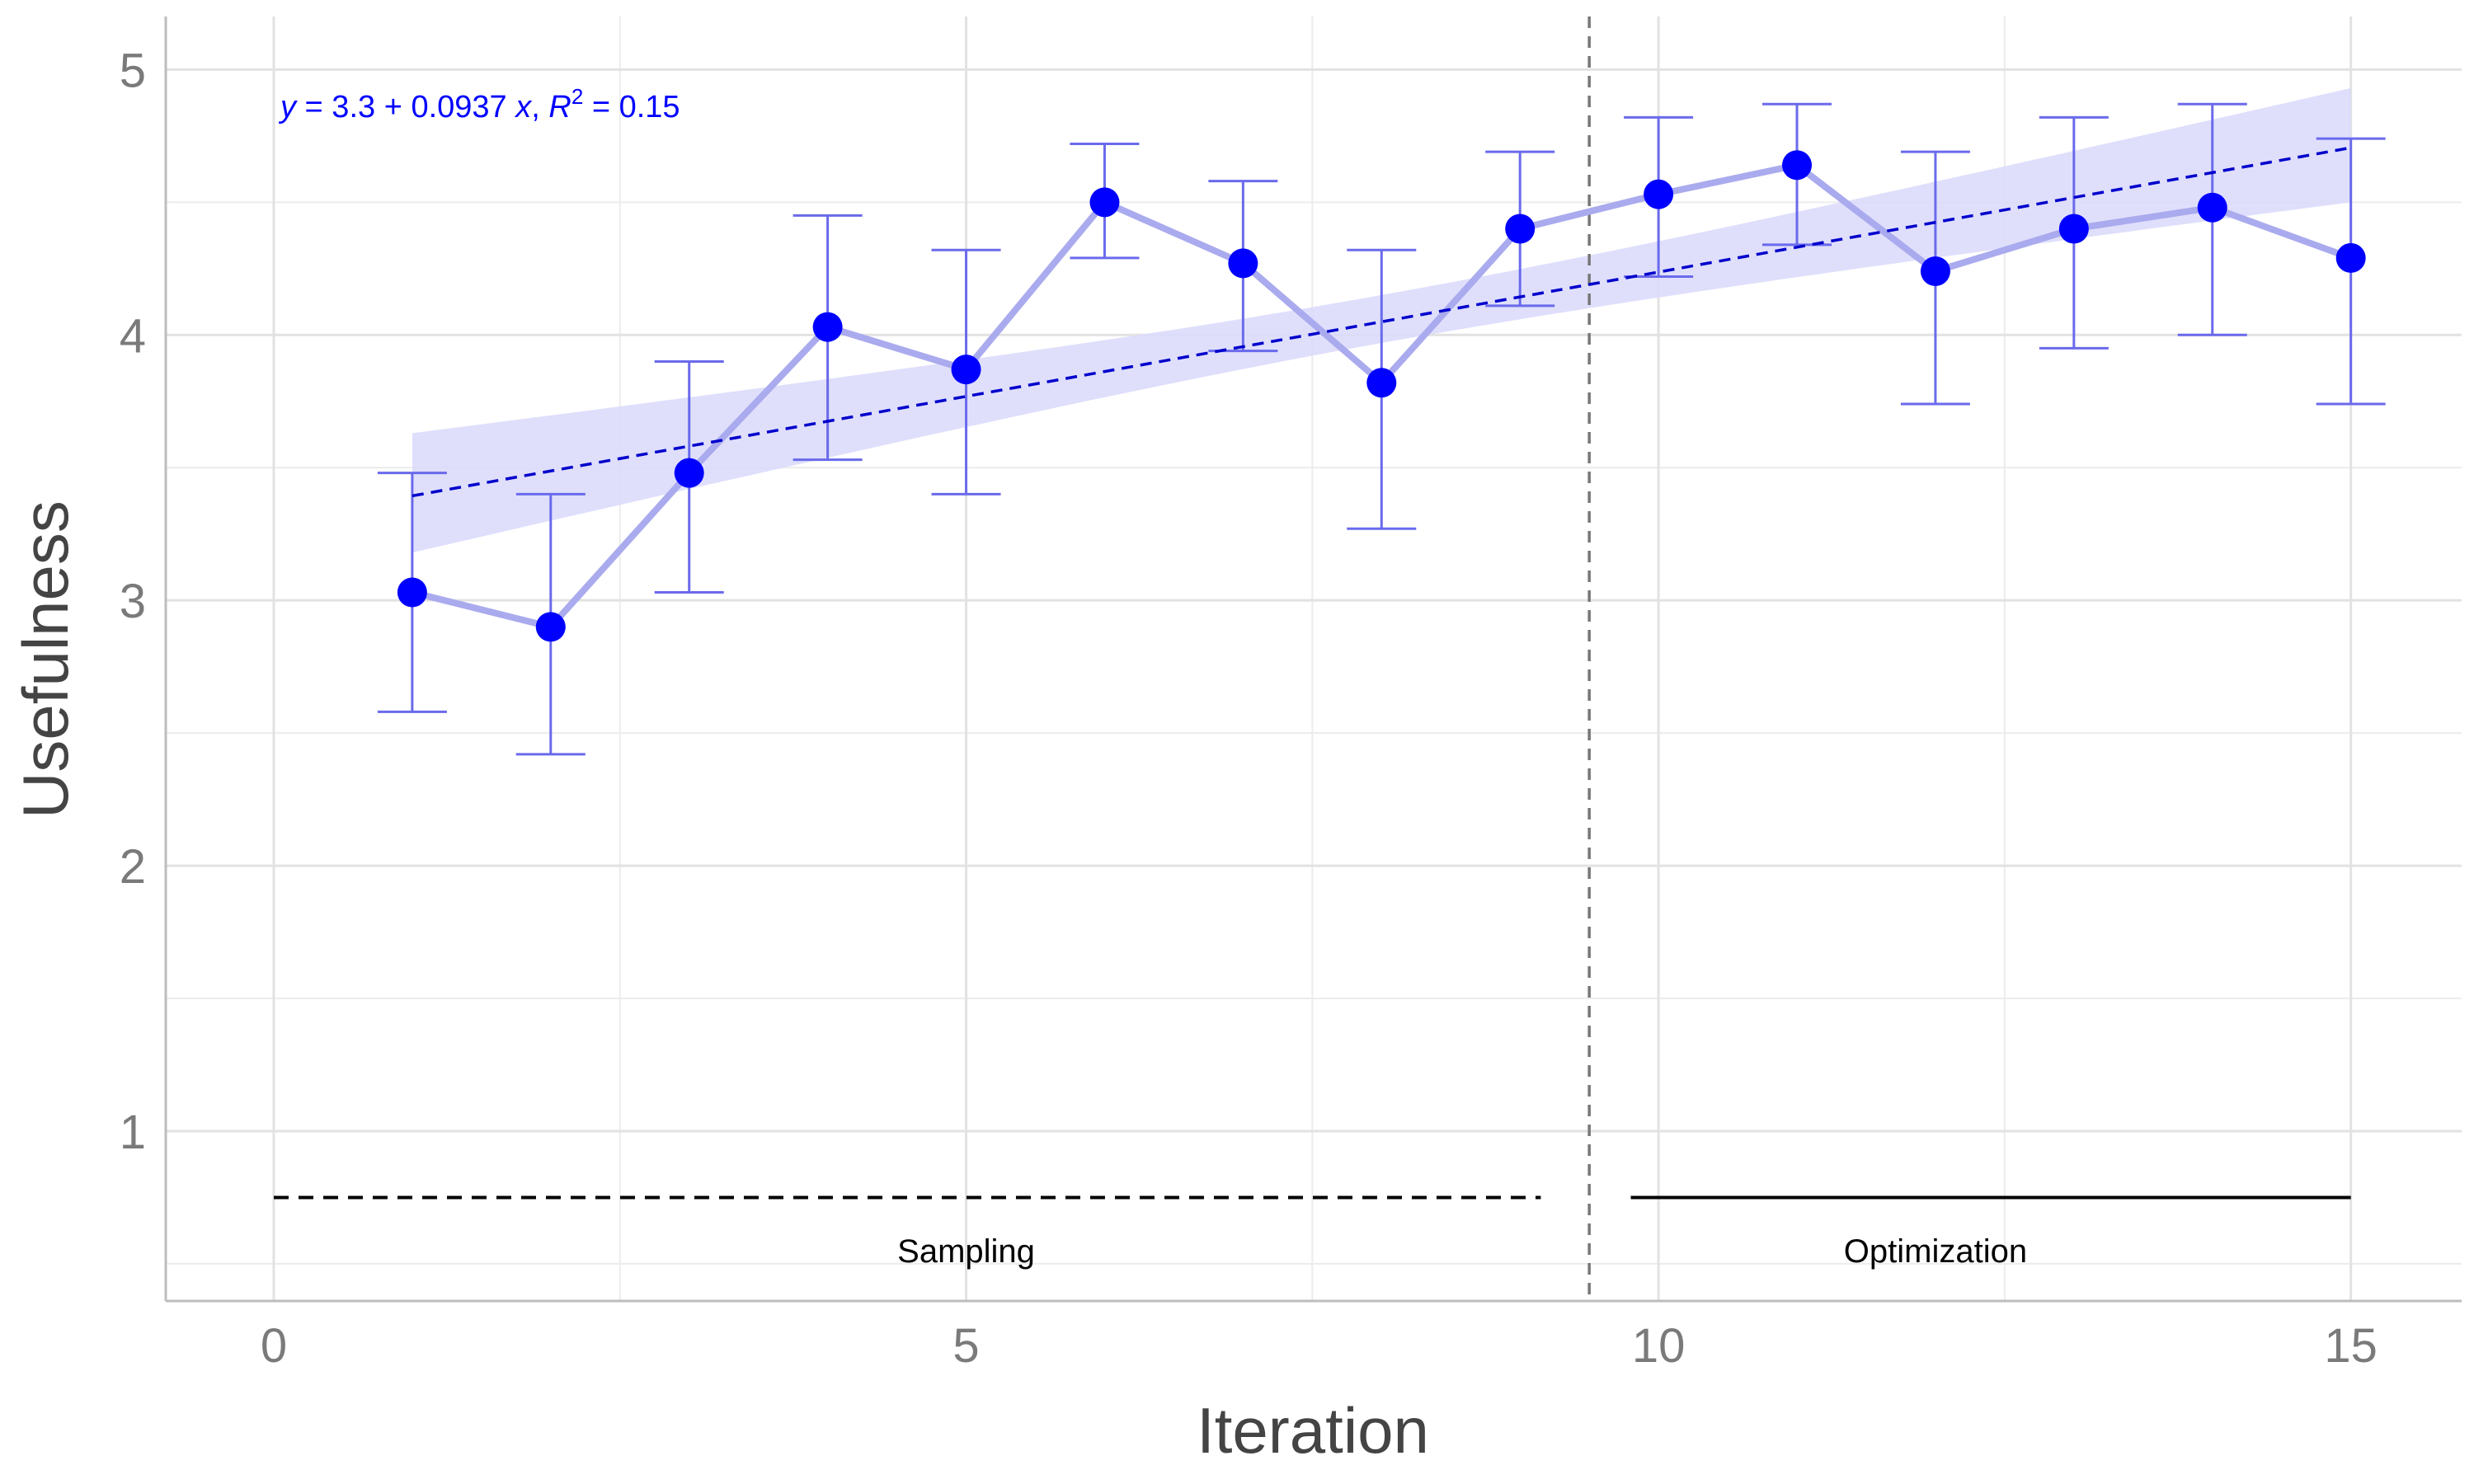 The image size is (2474, 1484). I want to click on equation-r-var: R, so click(559, 107).